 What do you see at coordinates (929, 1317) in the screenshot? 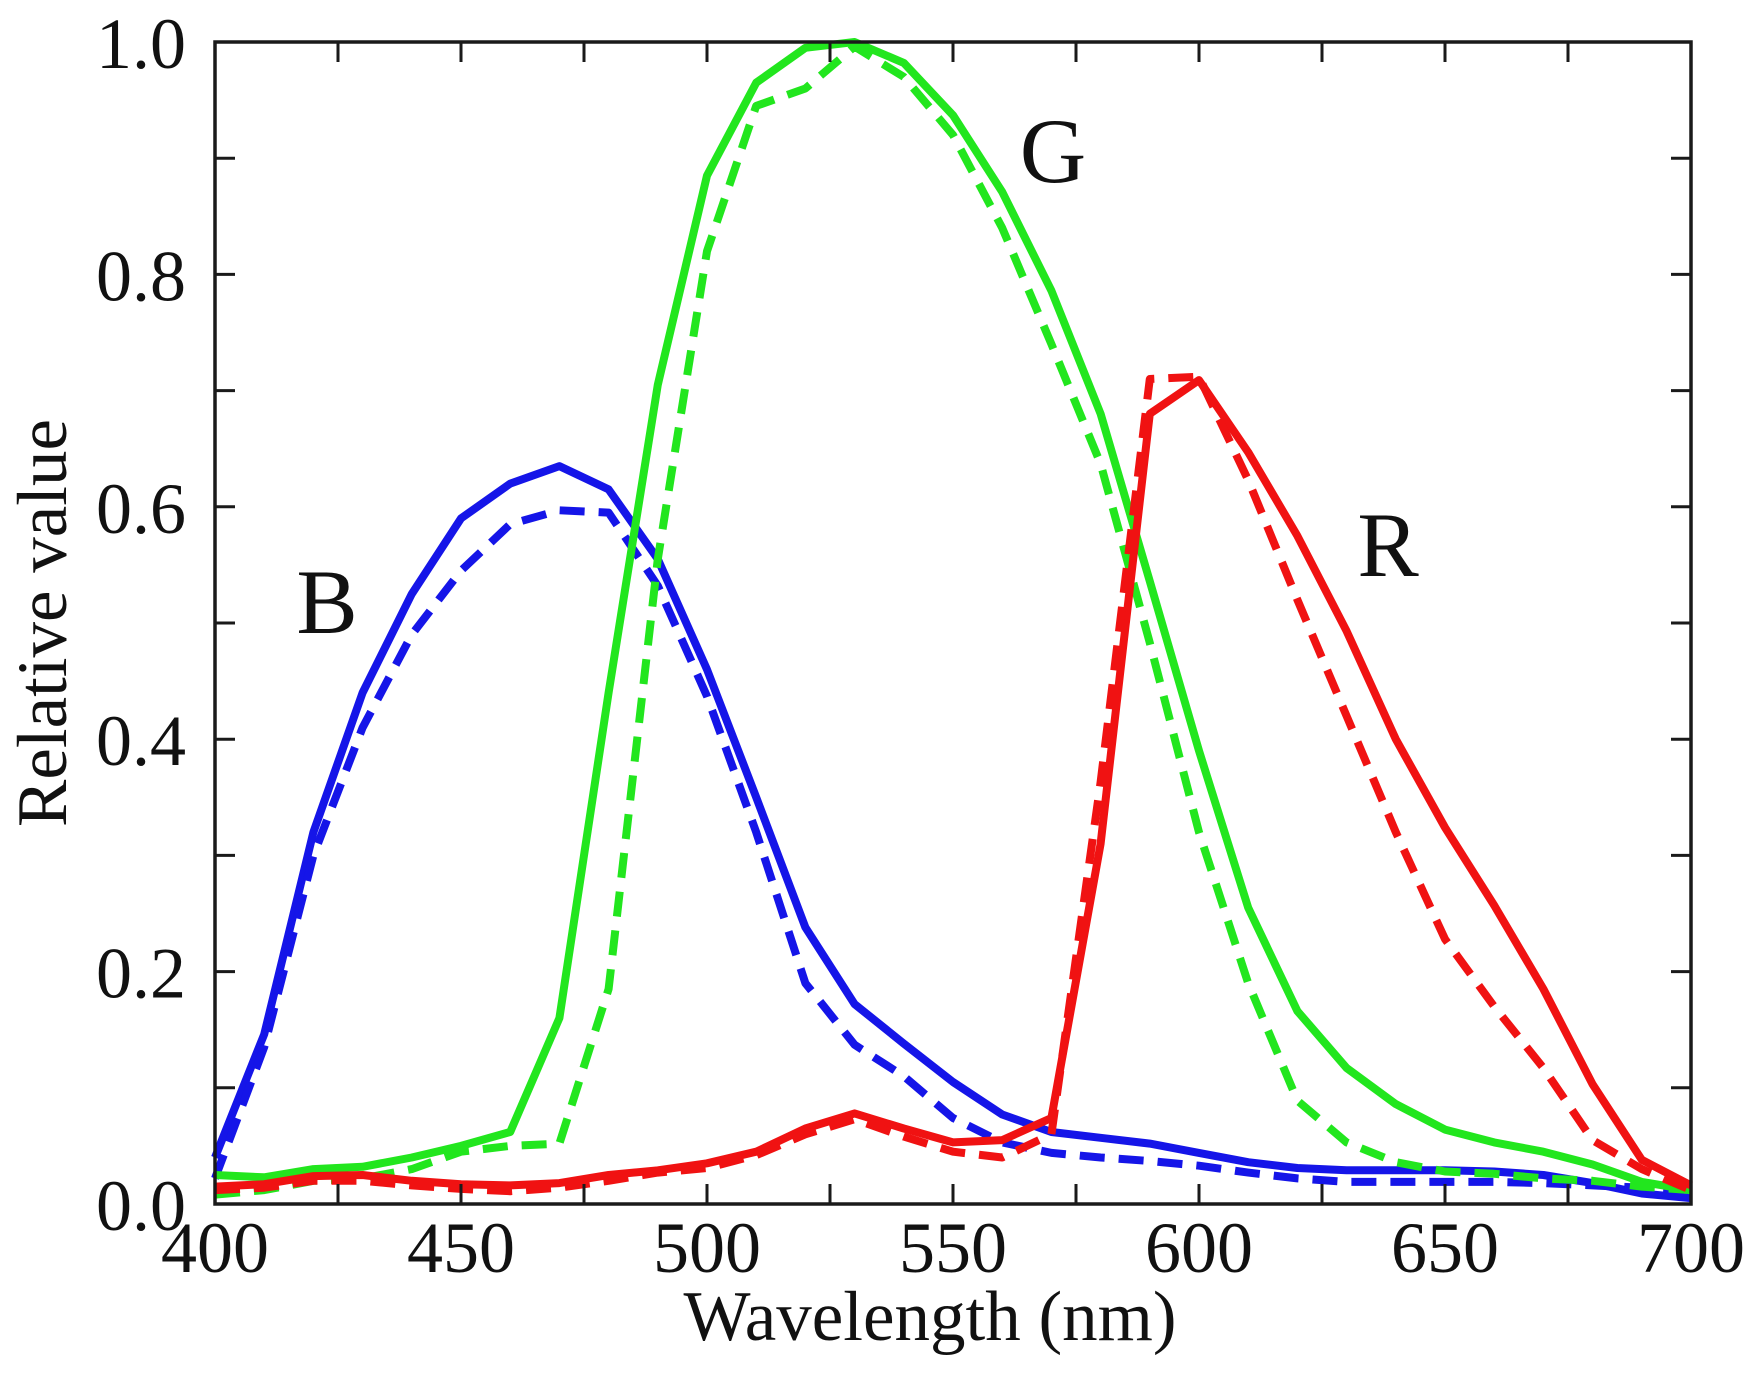
I see `x-axis-label: Wavelength (nm)` at bounding box center [929, 1317].